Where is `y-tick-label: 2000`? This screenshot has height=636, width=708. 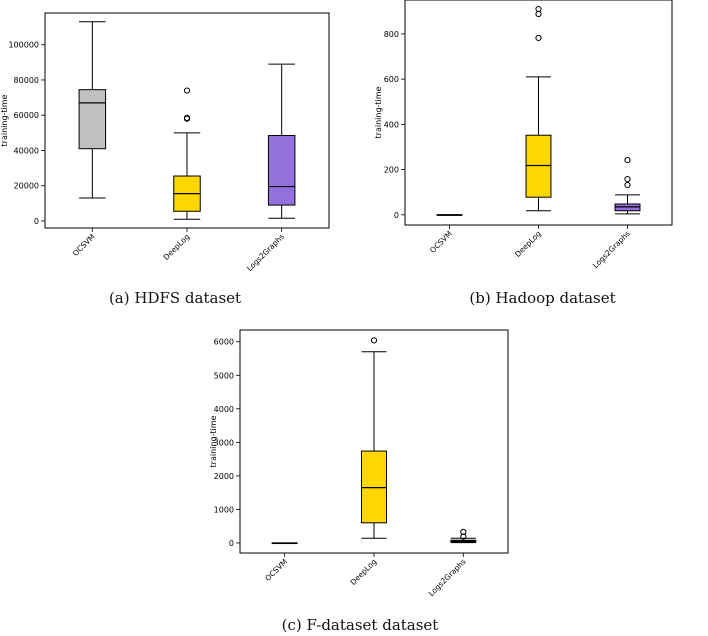 y-tick-label: 2000 is located at coordinates (224, 476).